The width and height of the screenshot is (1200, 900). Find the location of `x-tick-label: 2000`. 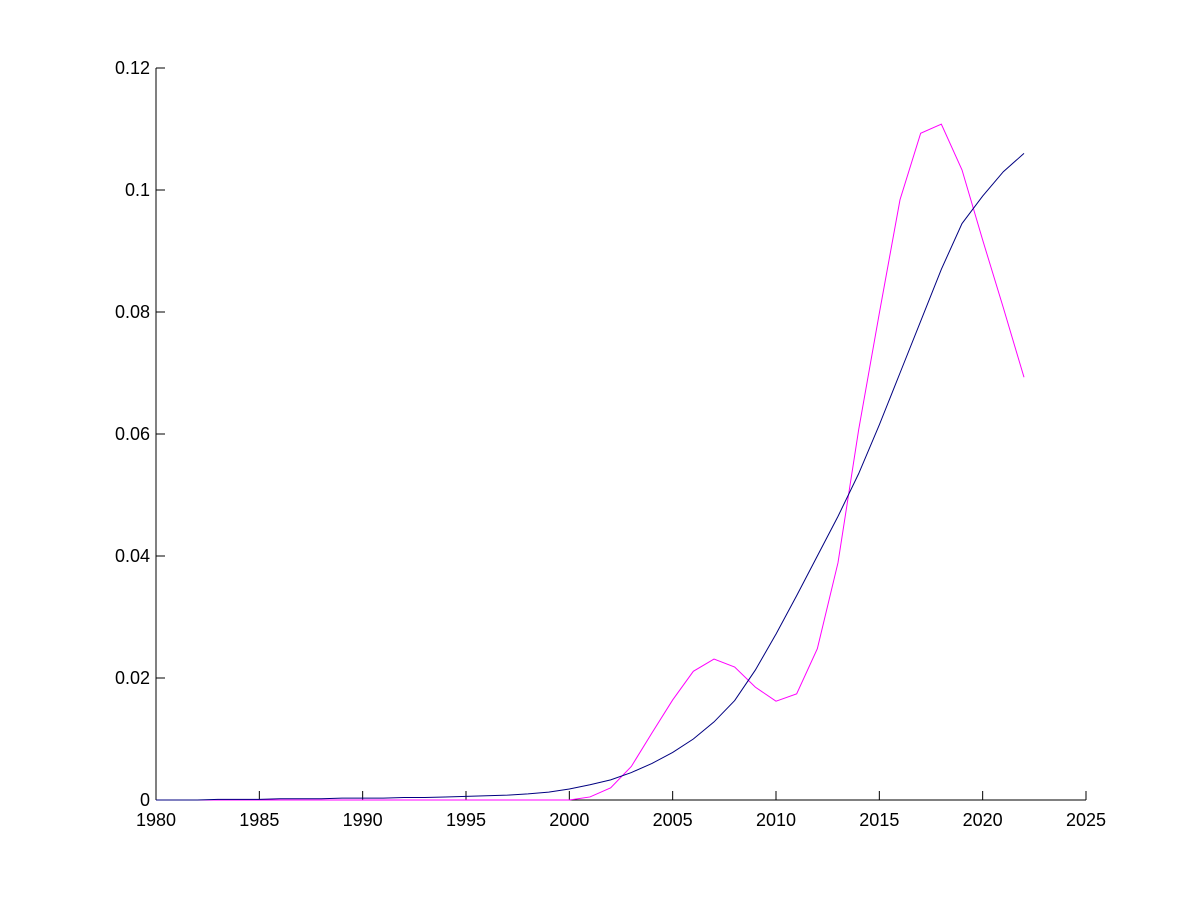

x-tick-label: 2000 is located at coordinates (569, 820).